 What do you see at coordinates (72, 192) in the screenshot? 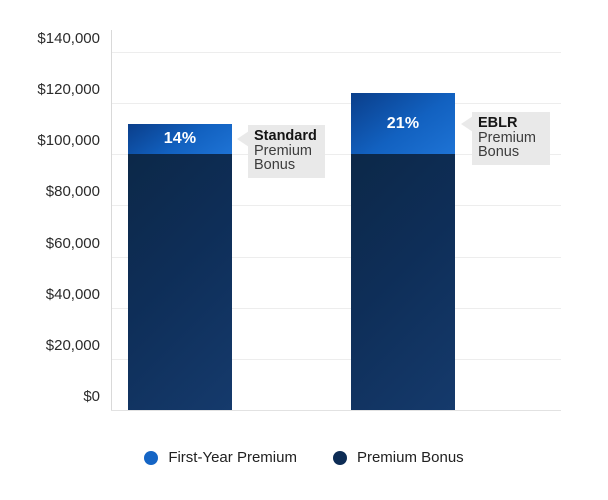
I see `y-axis-tick-label: $80,000` at bounding box center [72, 192].